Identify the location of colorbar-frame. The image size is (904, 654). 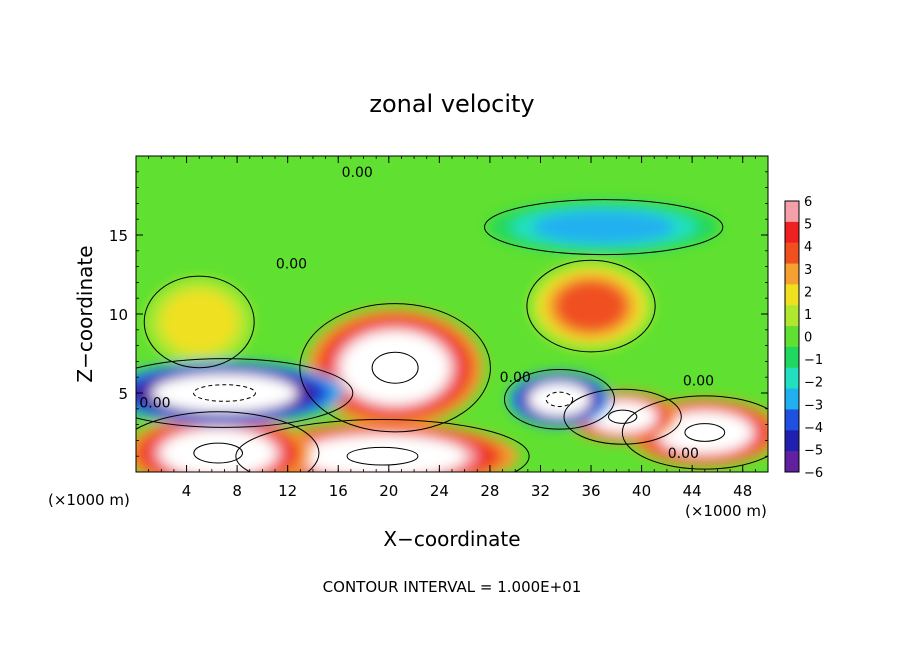
(792, 336).